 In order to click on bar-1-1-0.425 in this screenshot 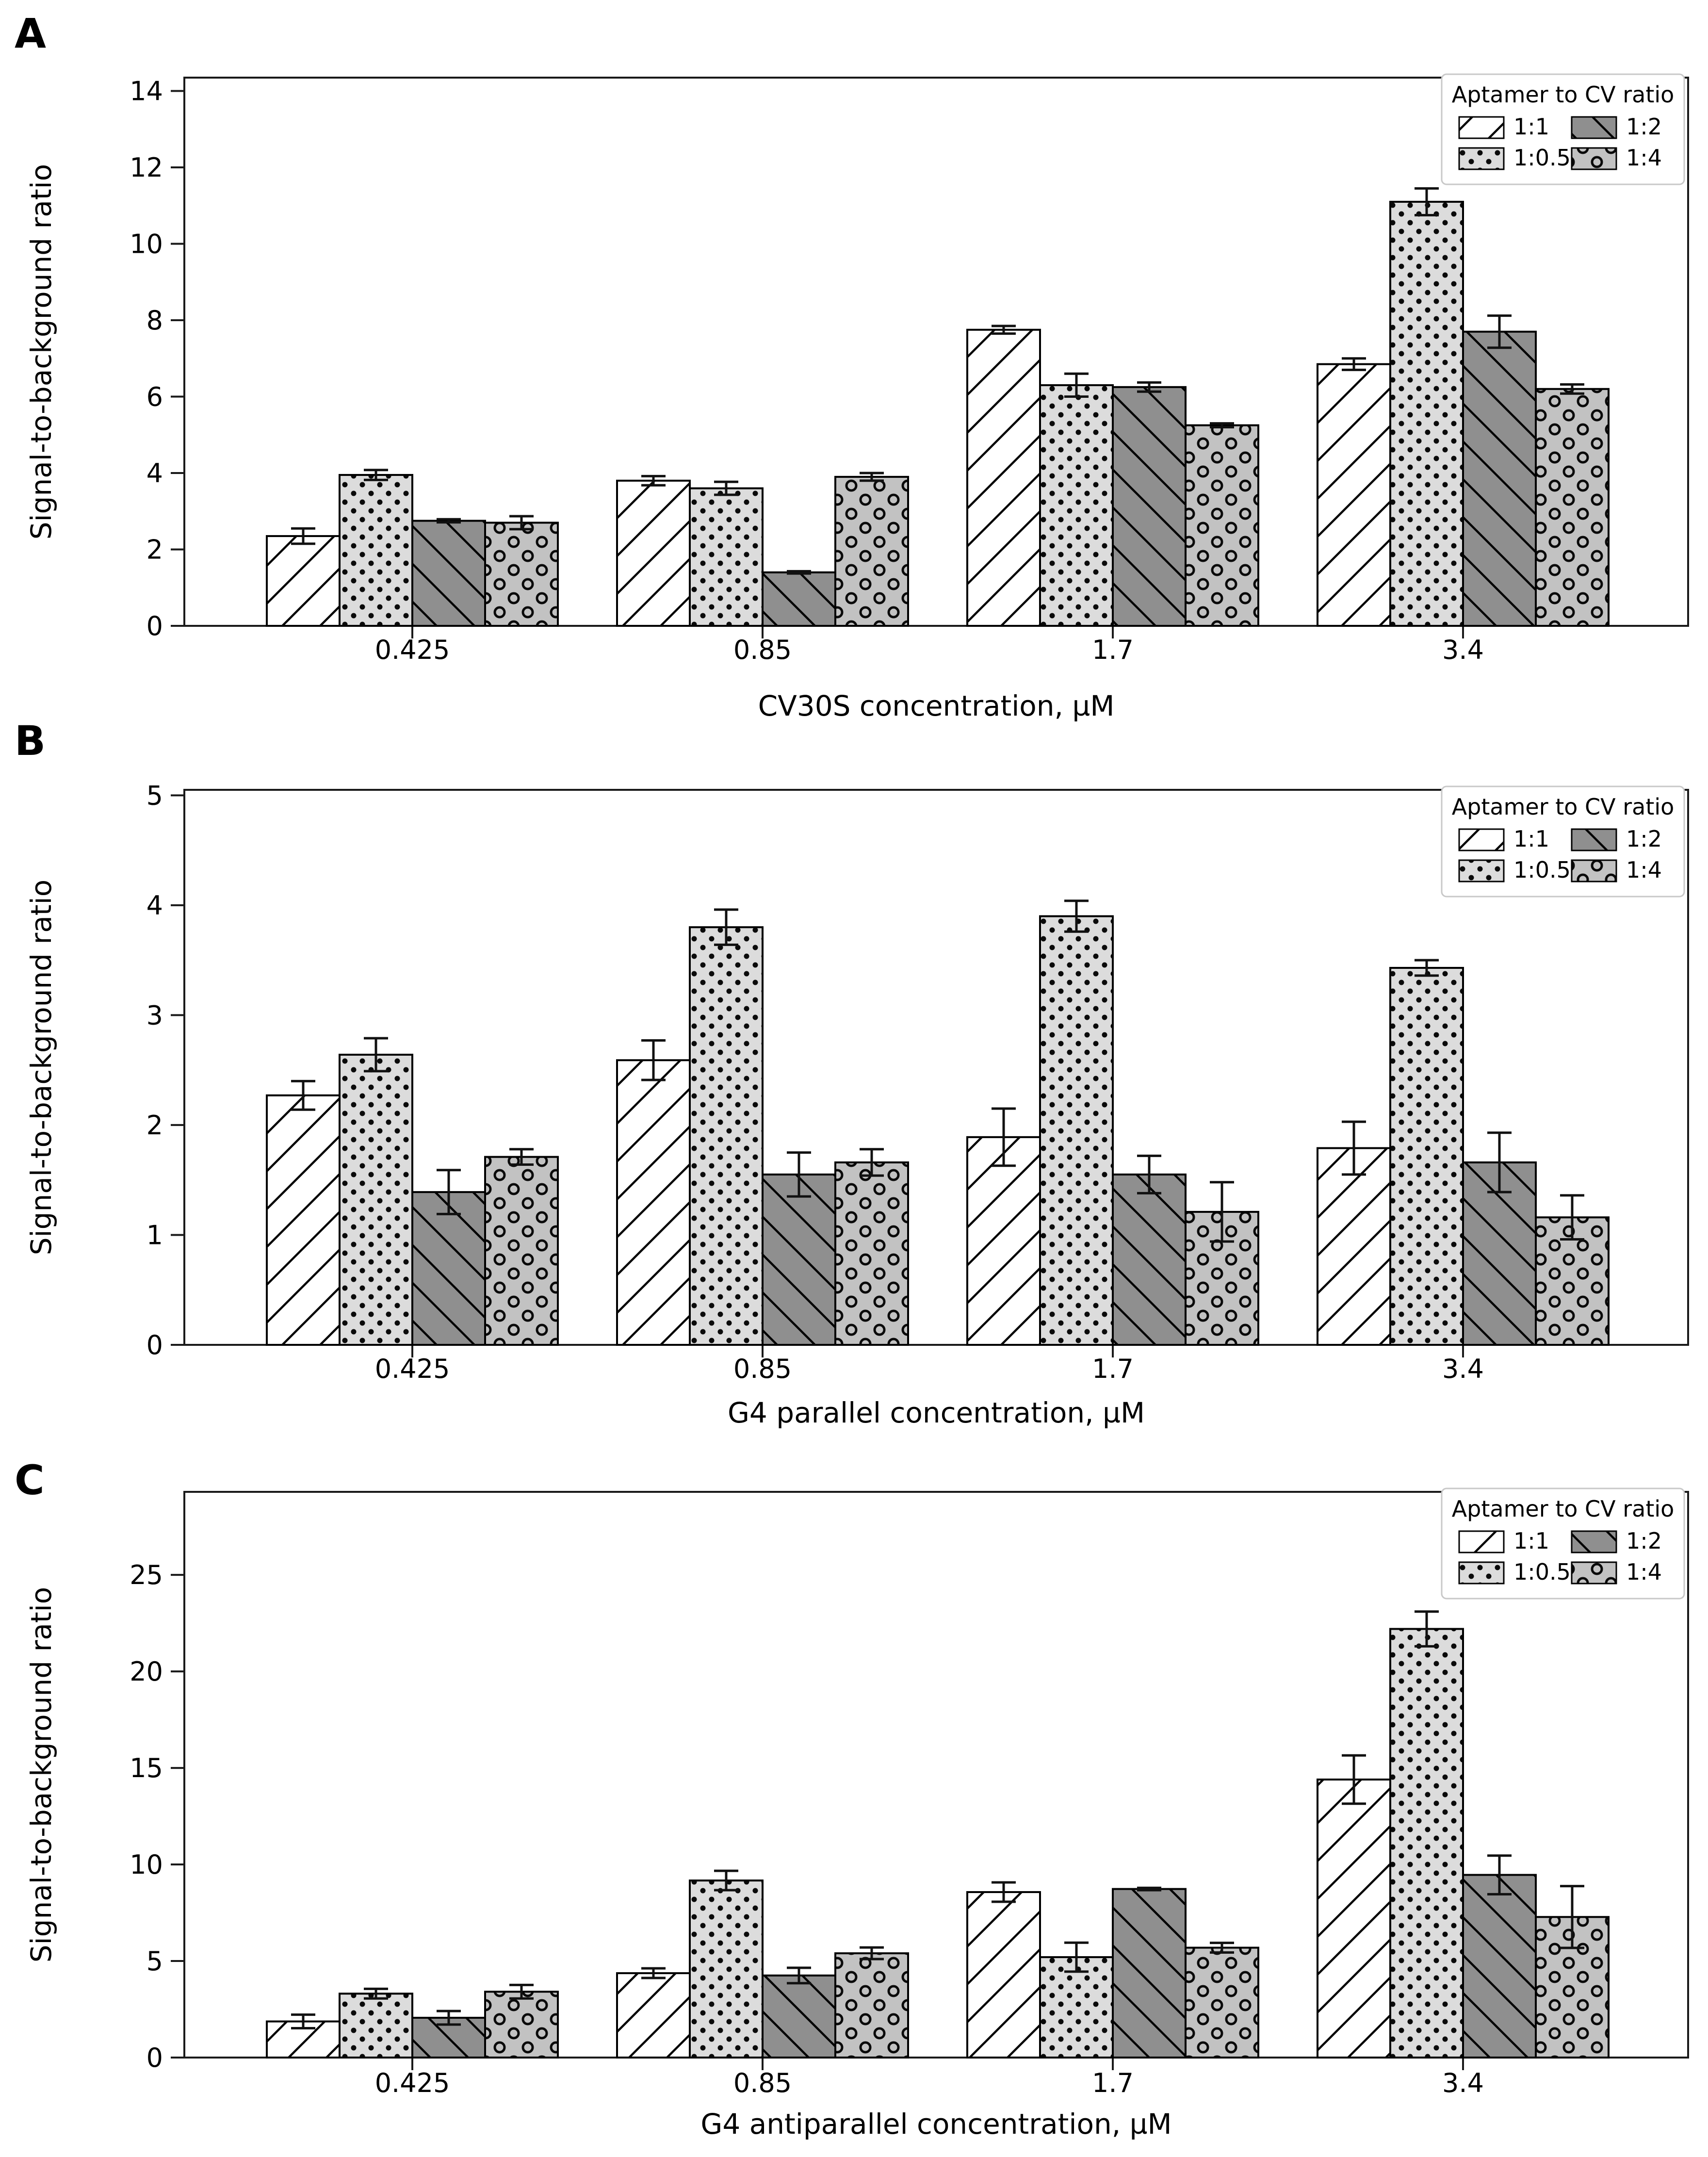, I will do `click(303, 581)`.